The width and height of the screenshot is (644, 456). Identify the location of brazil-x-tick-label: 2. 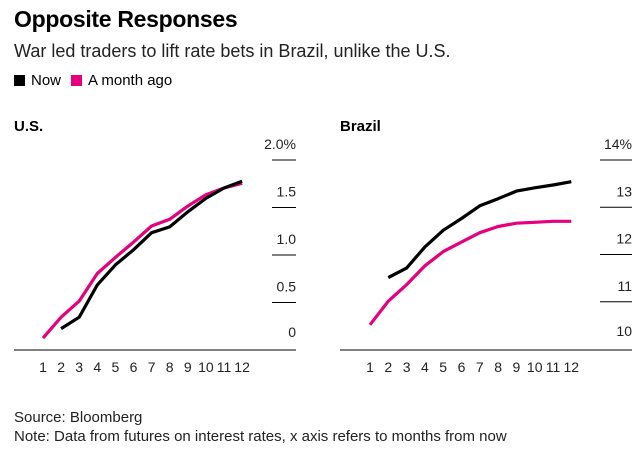
(388, 367).